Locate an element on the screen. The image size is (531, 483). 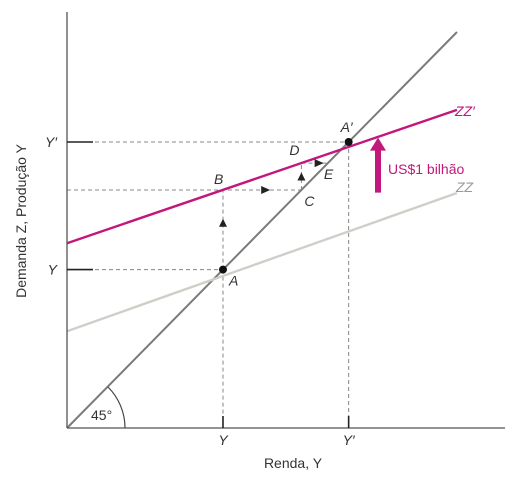
y-tick-label-0: Y is located at coordinates (53, 270).